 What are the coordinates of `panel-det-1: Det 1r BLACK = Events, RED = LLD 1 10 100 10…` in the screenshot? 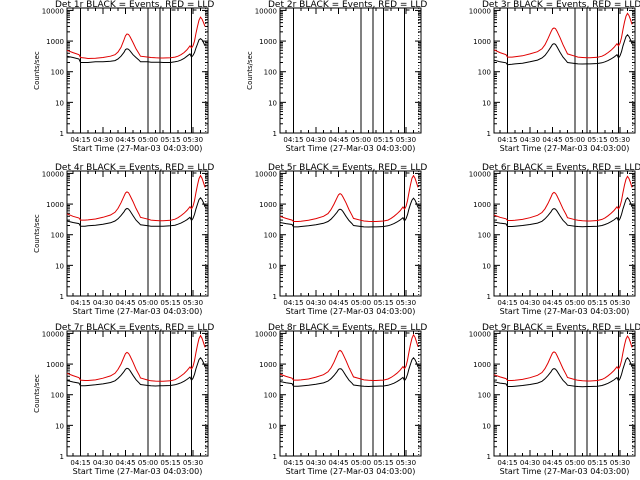 It's located at (123, 76).